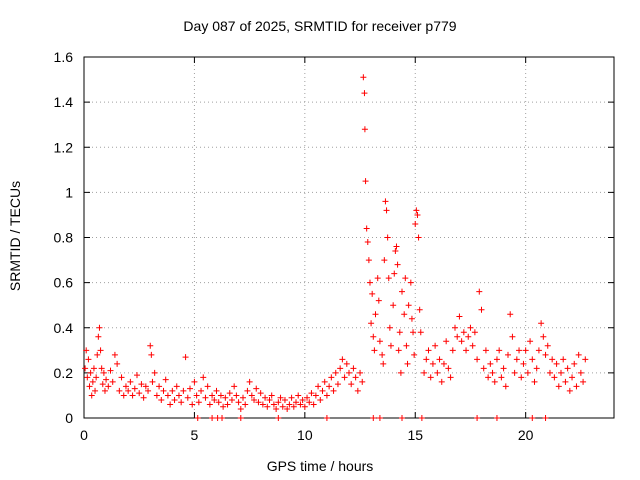 The width and height of the screenshot is (640, 480). What do you see at coordinates (64, 57) in the screenshot?
I see `y-tick-label: 1.6` at bounding box center [64, 57].